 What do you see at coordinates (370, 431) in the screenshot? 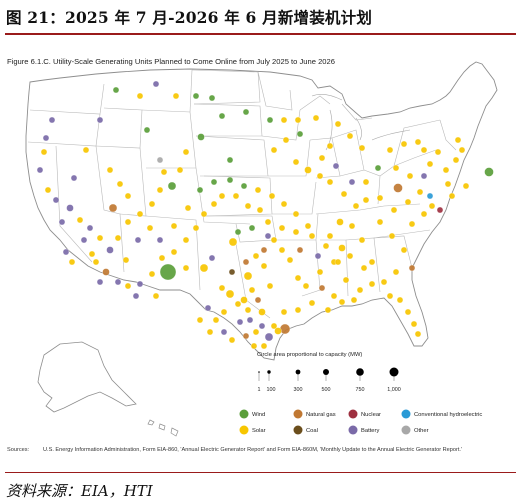
I see `legend-label-battery: Battery` at bounding box center [370, 431].